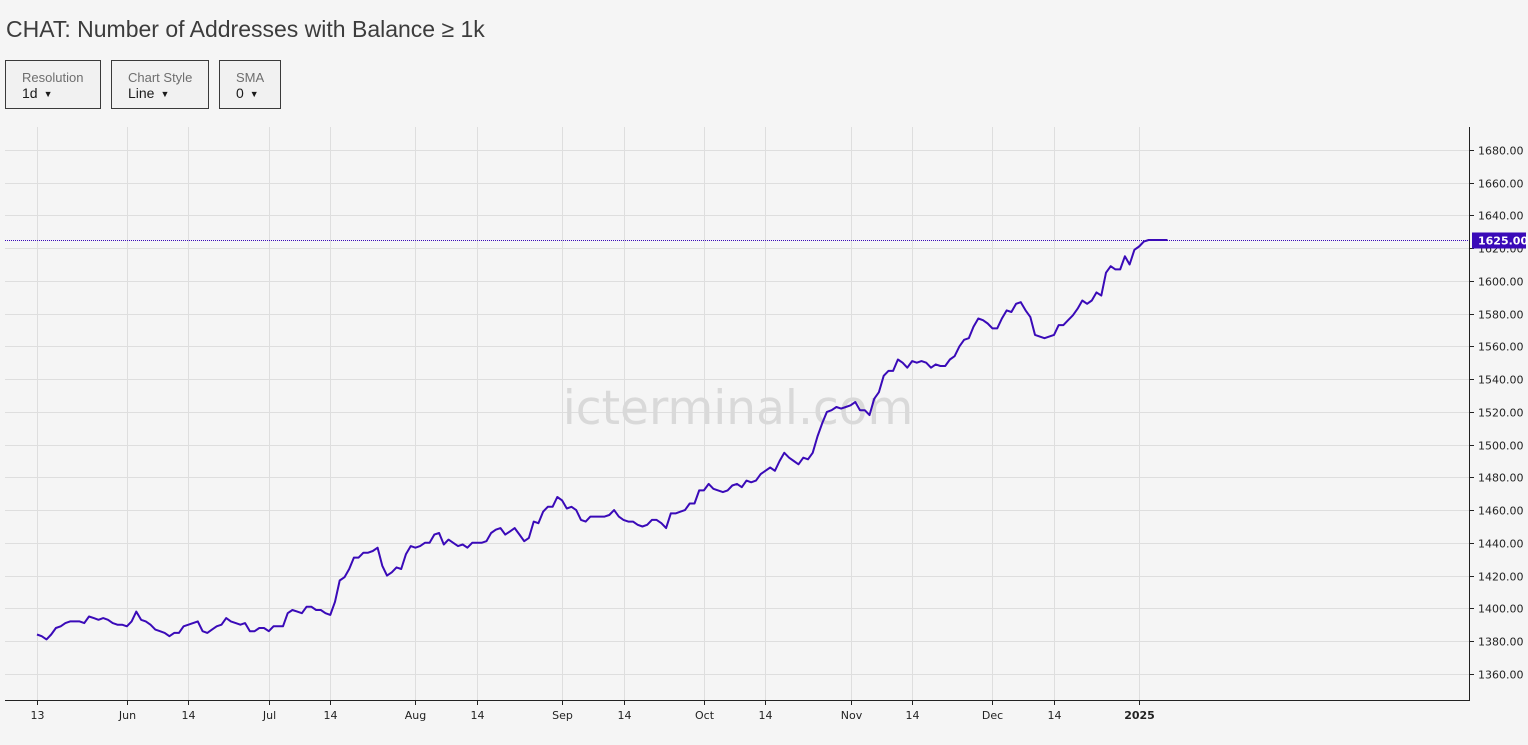  I want to click on y-tick-label-14: 1640.00, so click(1501, 216).